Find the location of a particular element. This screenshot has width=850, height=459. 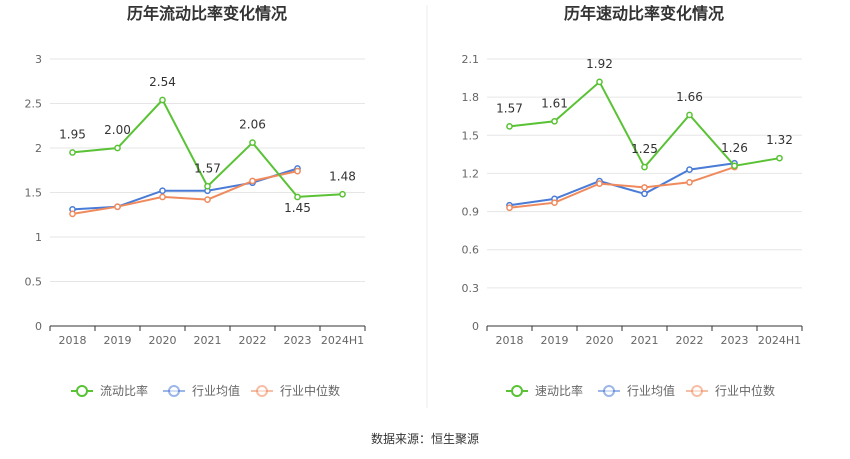

y-tick-label: 2.5 is located at coordinates (34, 104).